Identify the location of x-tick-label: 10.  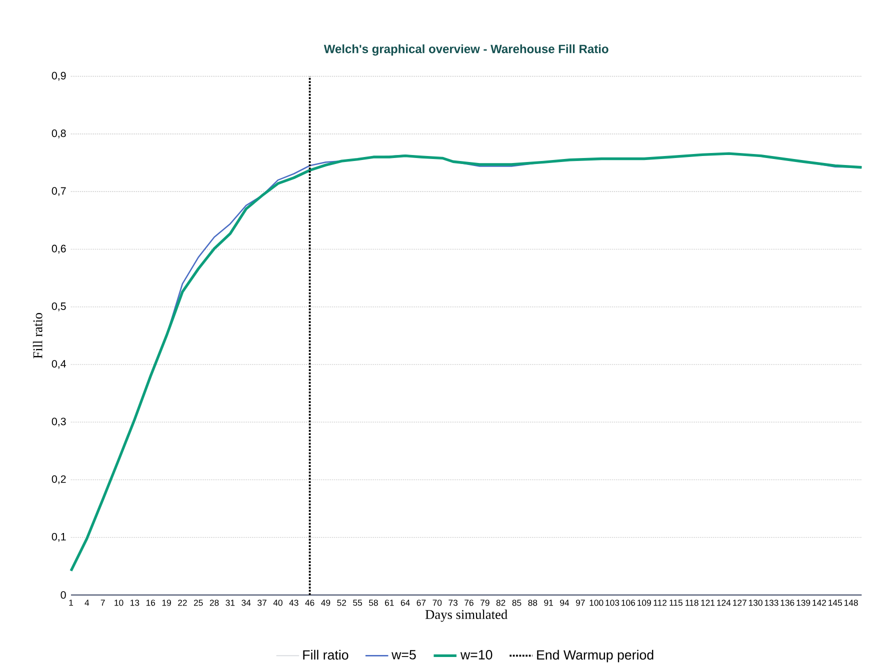
(119, 603).